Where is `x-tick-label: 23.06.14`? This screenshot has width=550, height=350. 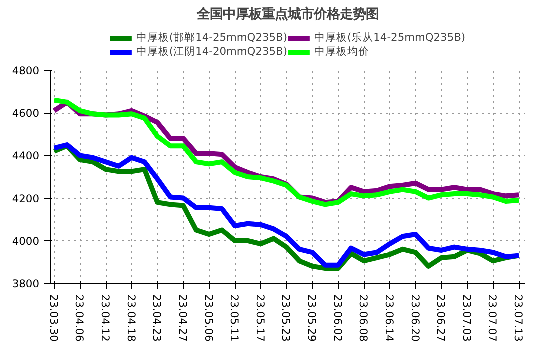 x-tick-label: 23.06.14 is located at coordinates (389, 318).